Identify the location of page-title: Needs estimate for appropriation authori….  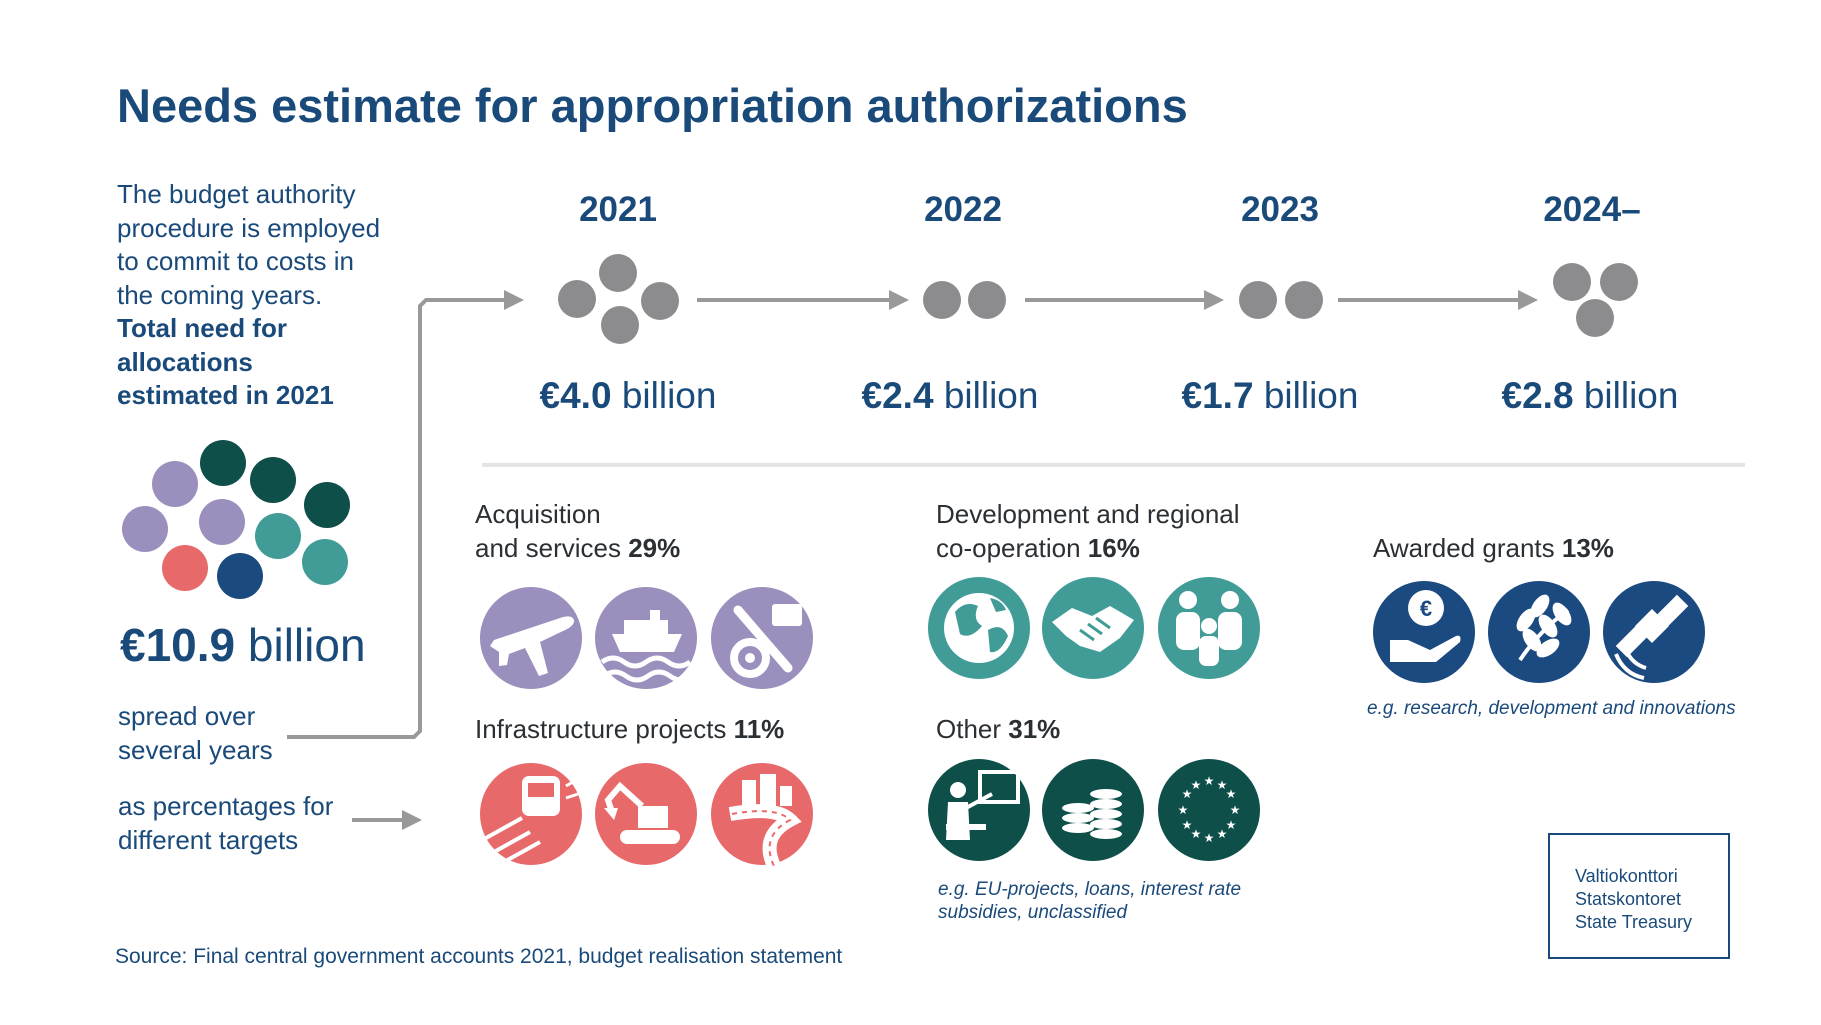
(652, 105).